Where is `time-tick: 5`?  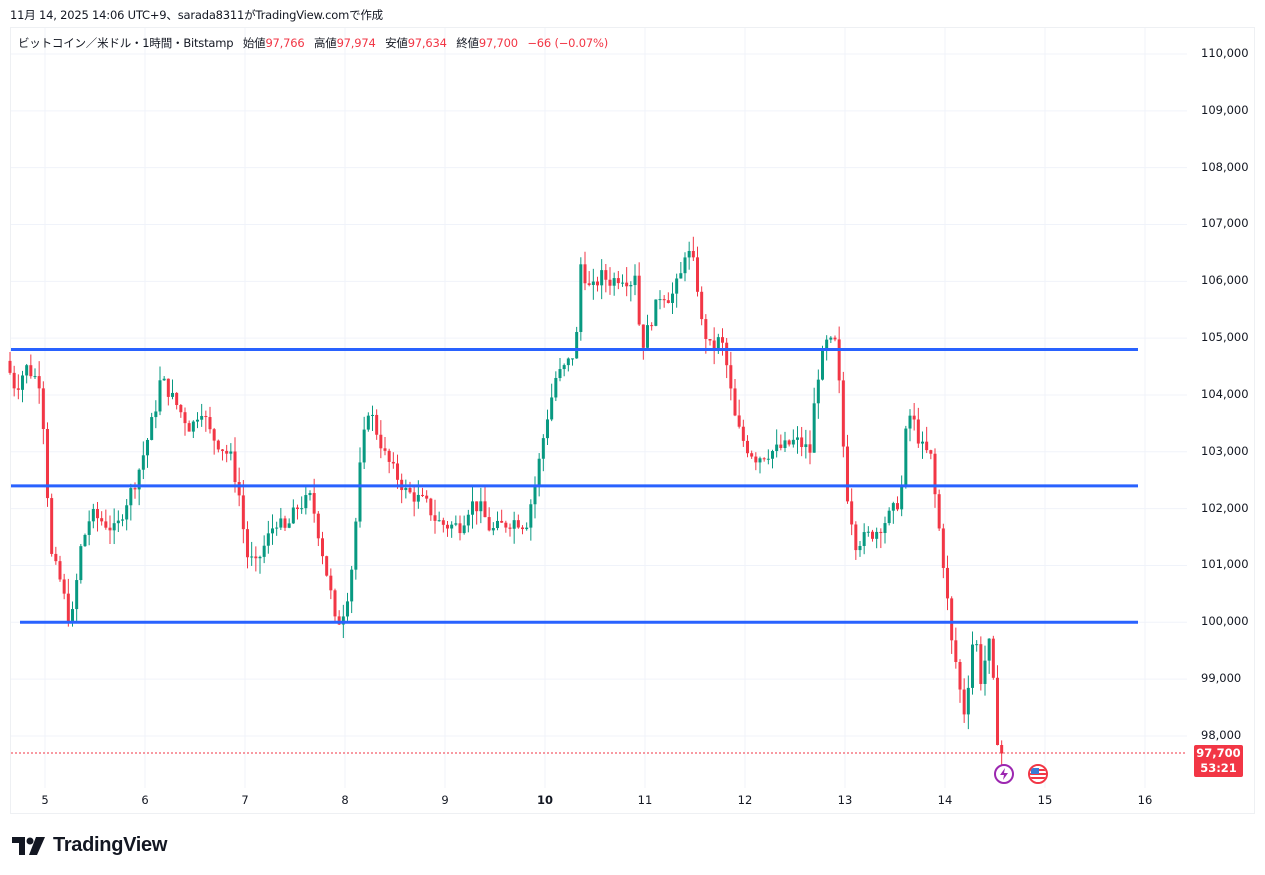 time-tick: 5 is located at coordinates (45, 800).